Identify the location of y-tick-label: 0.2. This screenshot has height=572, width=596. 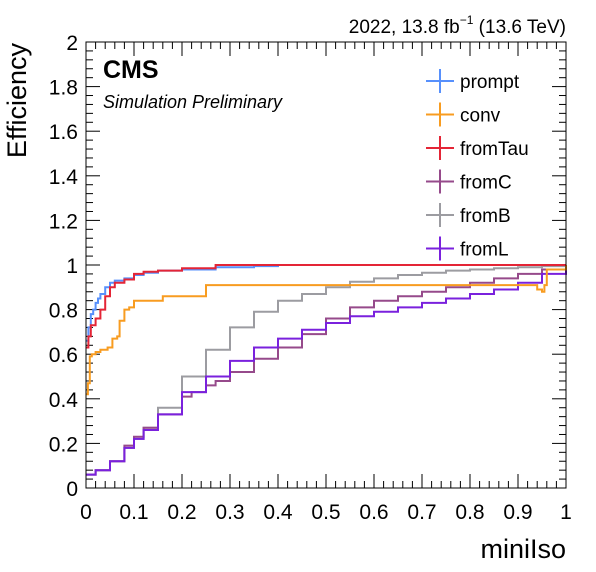
(63, 444).